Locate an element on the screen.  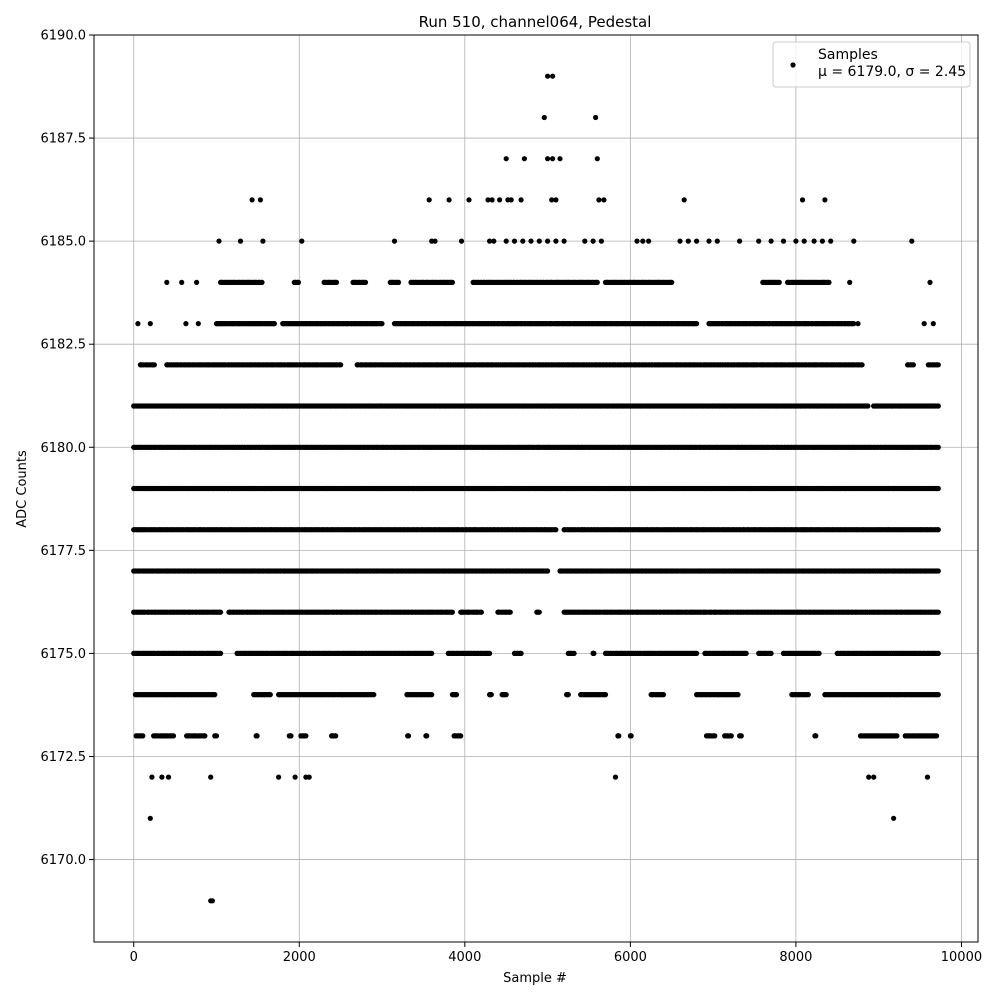
chart-title: Run 510, channel064, Pedestal is located at coordinates (535, 22).